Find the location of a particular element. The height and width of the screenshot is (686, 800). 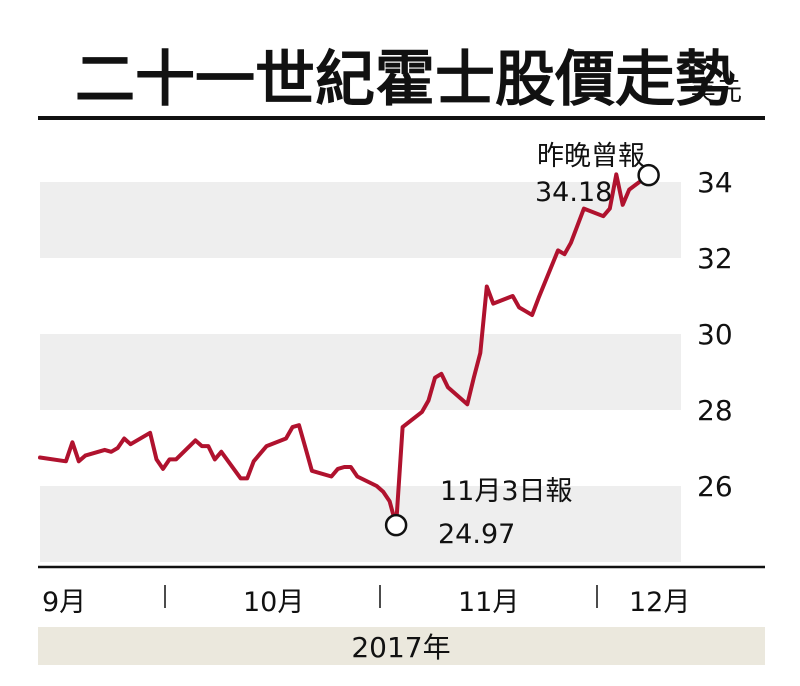

y-axis-ticks: 26 28 30 32 34 is located at coordinates (715, 334).